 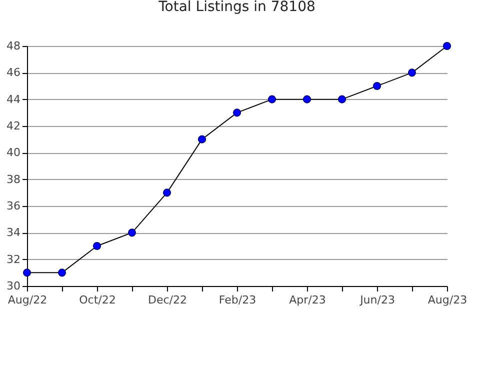 I want to click on x-tick-label: Jun/23, so click(x=377, y=300).